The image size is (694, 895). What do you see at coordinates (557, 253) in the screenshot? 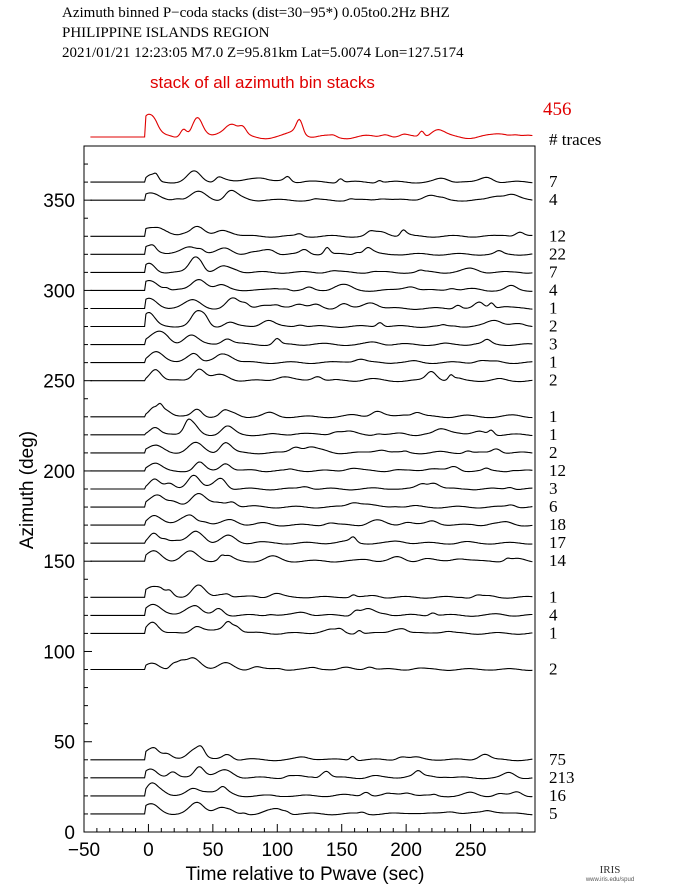
I see `trace-count-label: 22` at bounding box center [557, 253].